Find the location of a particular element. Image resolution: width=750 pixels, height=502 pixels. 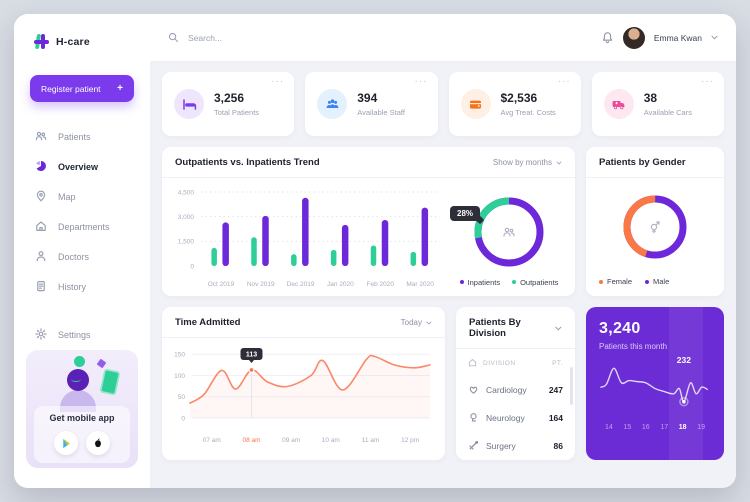

svg-text: 100 is located at coordinates (179, 376).